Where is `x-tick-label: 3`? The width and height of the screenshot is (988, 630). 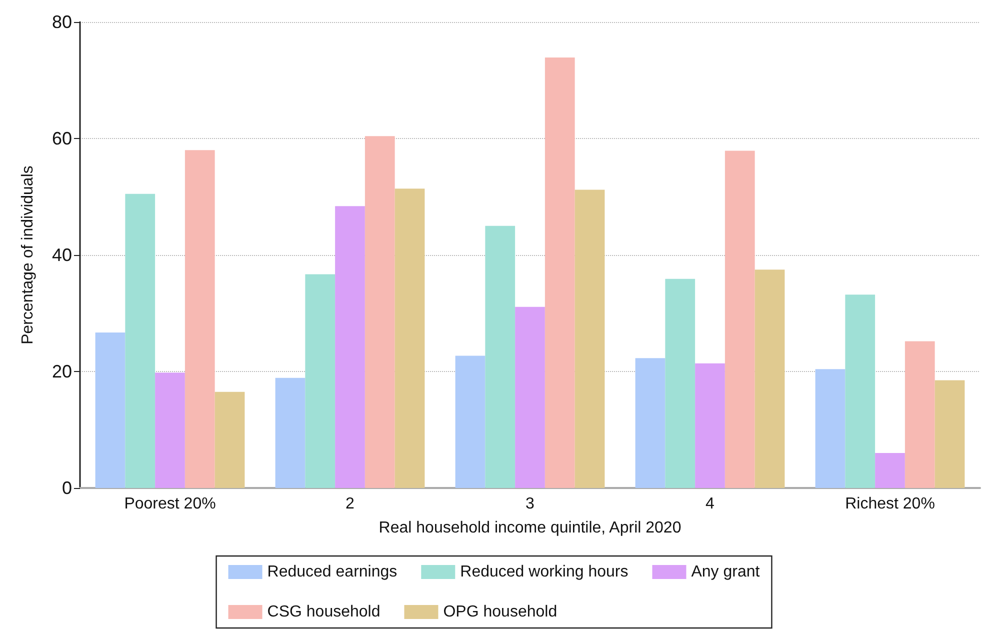 x-tick-label: 3 is located at coordinates (530, 504).